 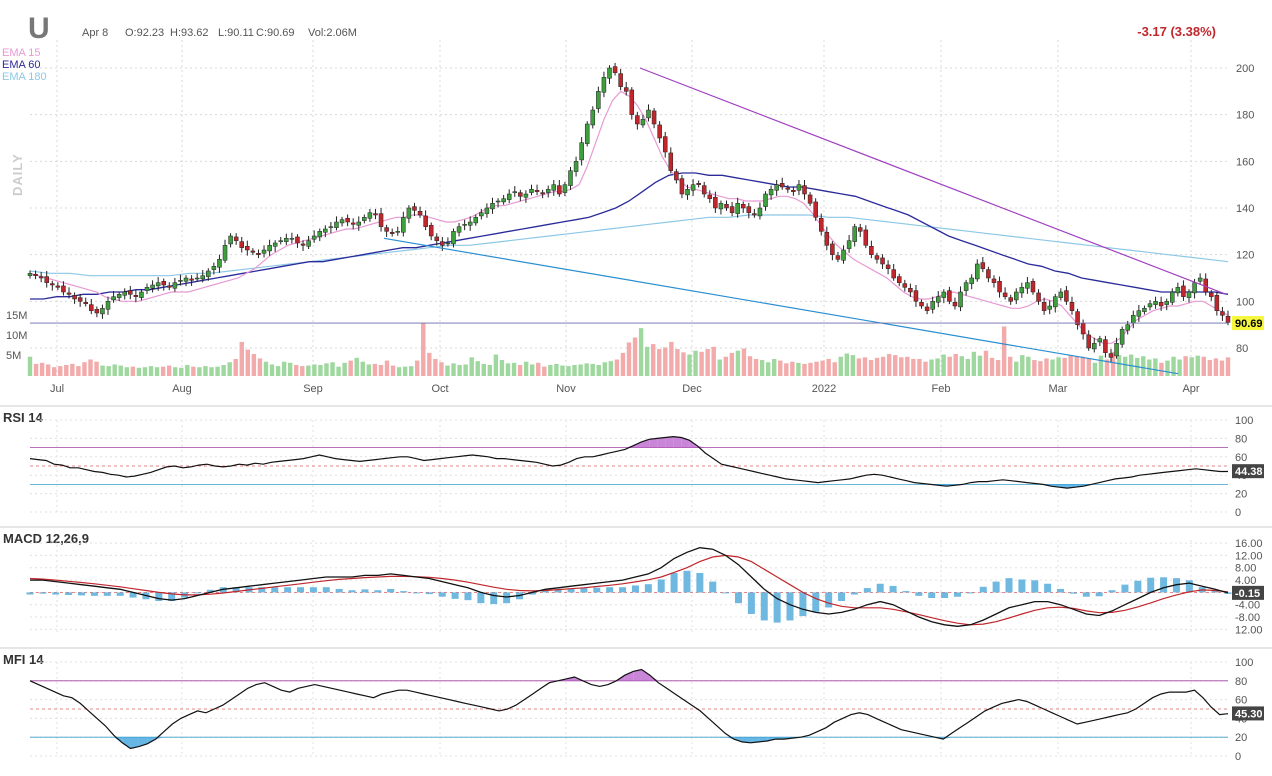 What do you see at coordinates (1247, 606) in the screenshot?
I see `osc-tick-label: -4.00` at bounding box center [1247, 606].